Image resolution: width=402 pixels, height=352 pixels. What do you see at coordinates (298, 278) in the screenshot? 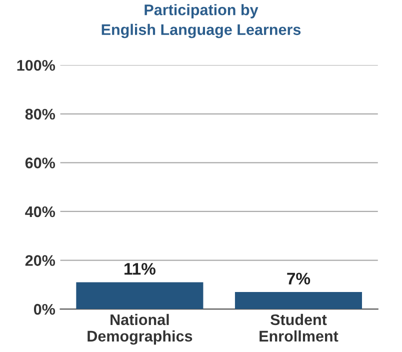
I see `data-label: 7%` at bounding box center [298, 278].